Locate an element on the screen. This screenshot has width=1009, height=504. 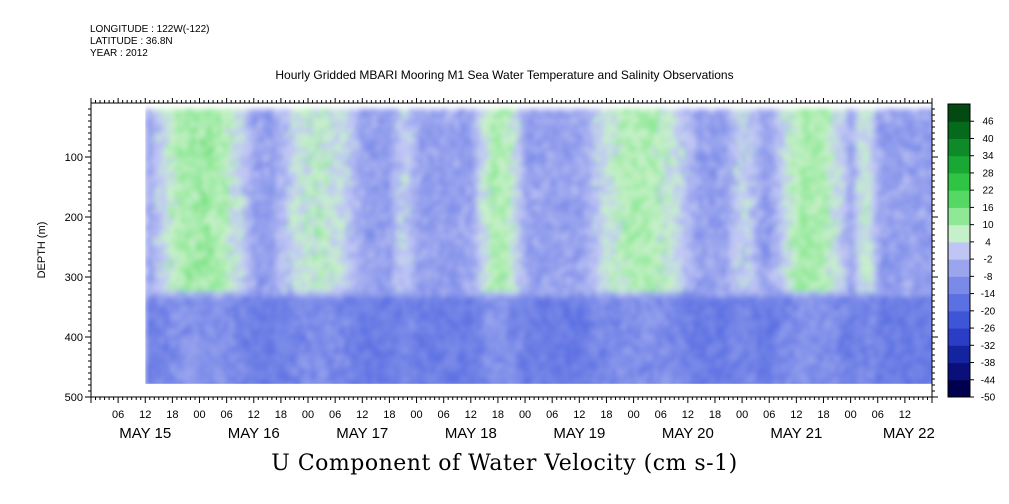
latitude-label: LATITUDE : 36.8N is located at coordinates (131, 41).